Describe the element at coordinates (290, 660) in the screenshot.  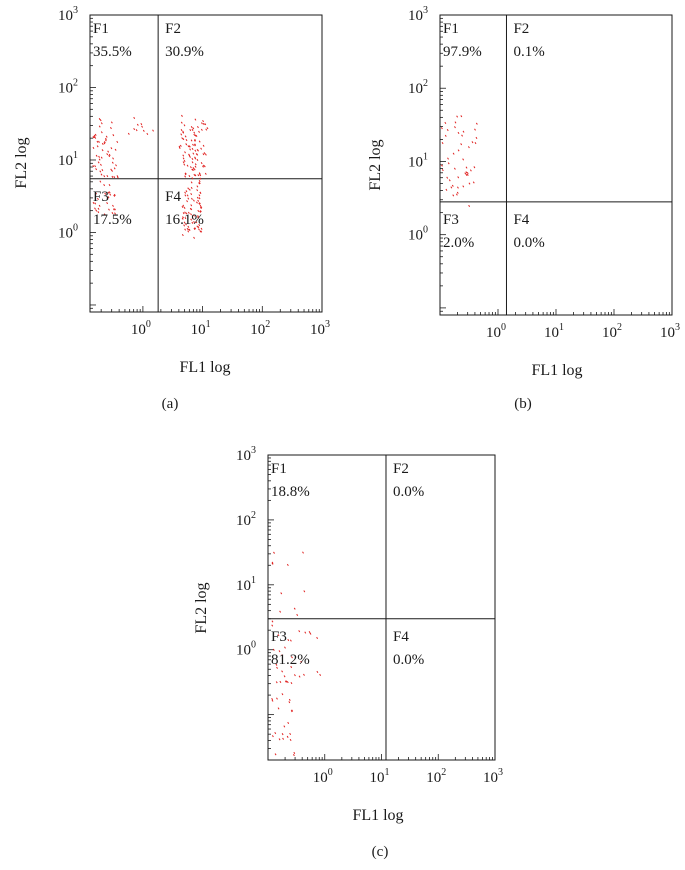
I see `quadrant-percent: 81.2%` at that location.